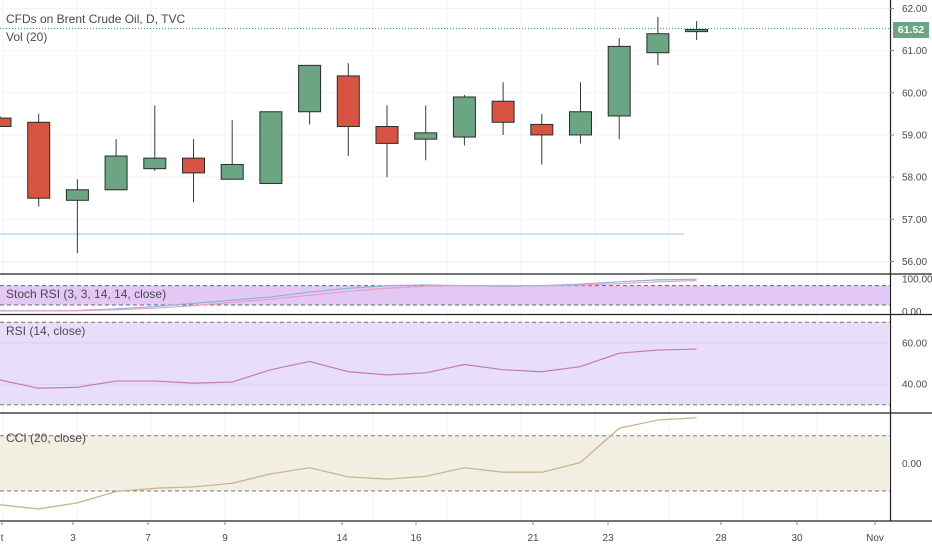 The image size is (932, 550). I want to click on time-tick-label: 16, so click(416, 538).